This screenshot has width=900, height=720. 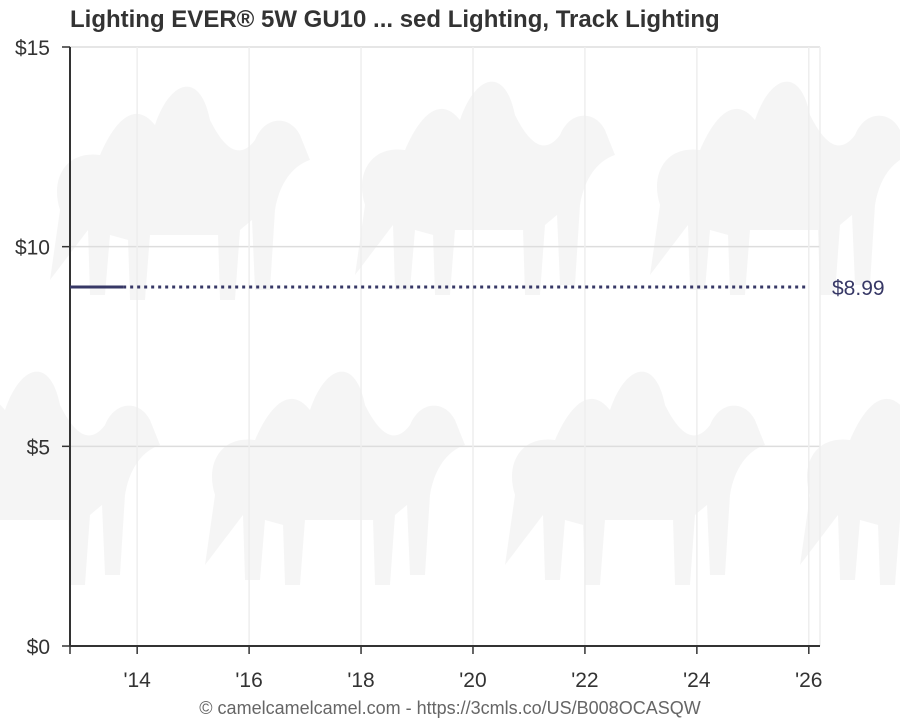 What do you see at coordinates (248, 680) in the screenshot?
I see `x-tick-label: '16` at bounding box center [248, 680].